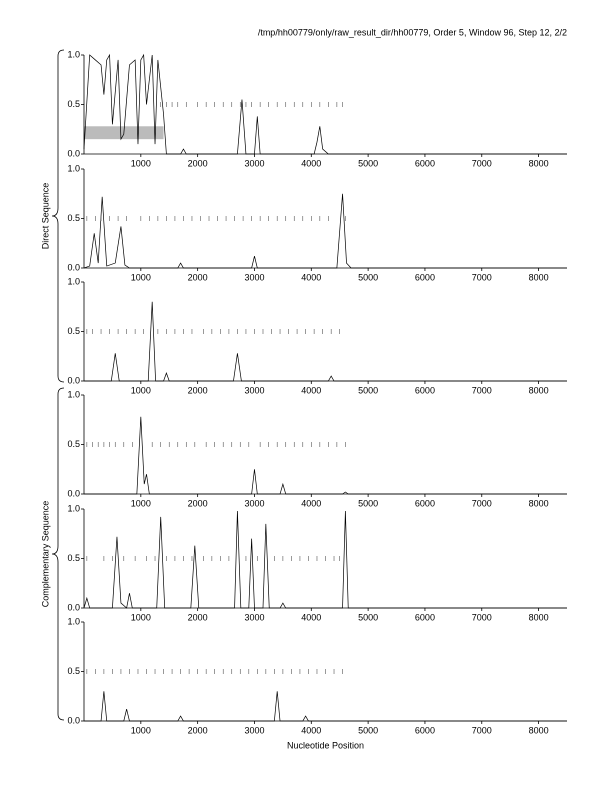  Describe the element at coordinates (325, 745) in the screenshot. I see `x-axis-label: Nucleotide Position` at that location.